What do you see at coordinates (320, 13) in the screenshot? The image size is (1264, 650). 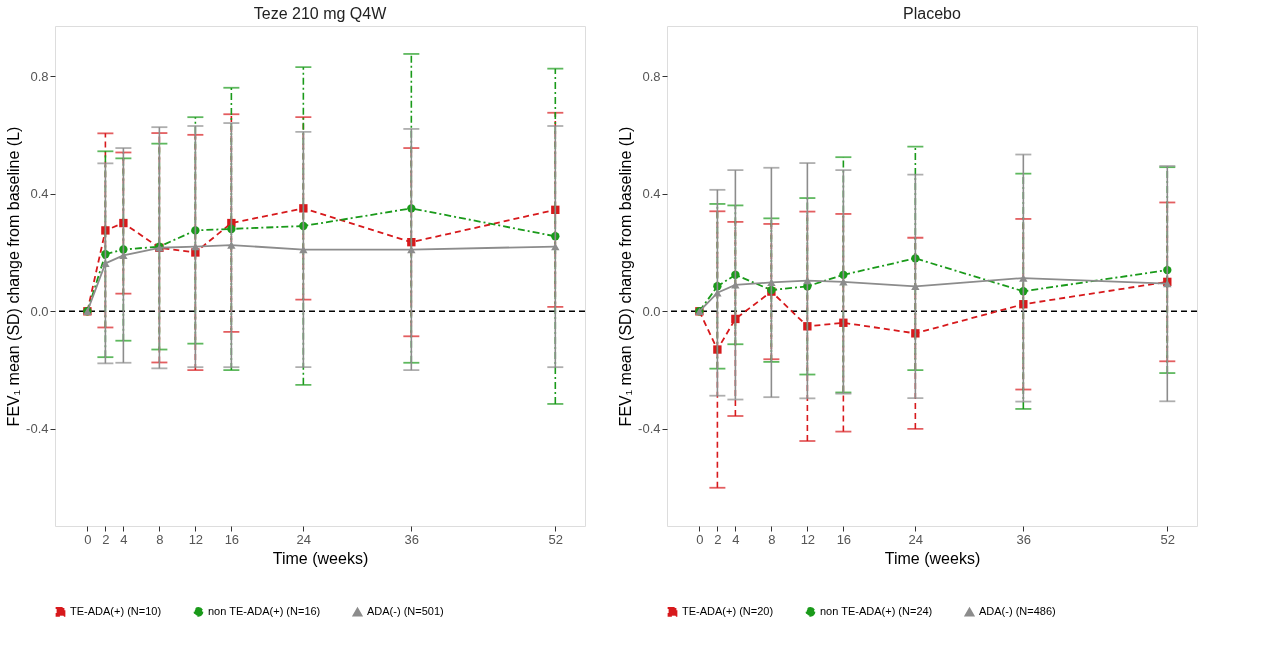 I see `chart-title: Teze 210 mg Q4W` at bounding box center [320, 13].